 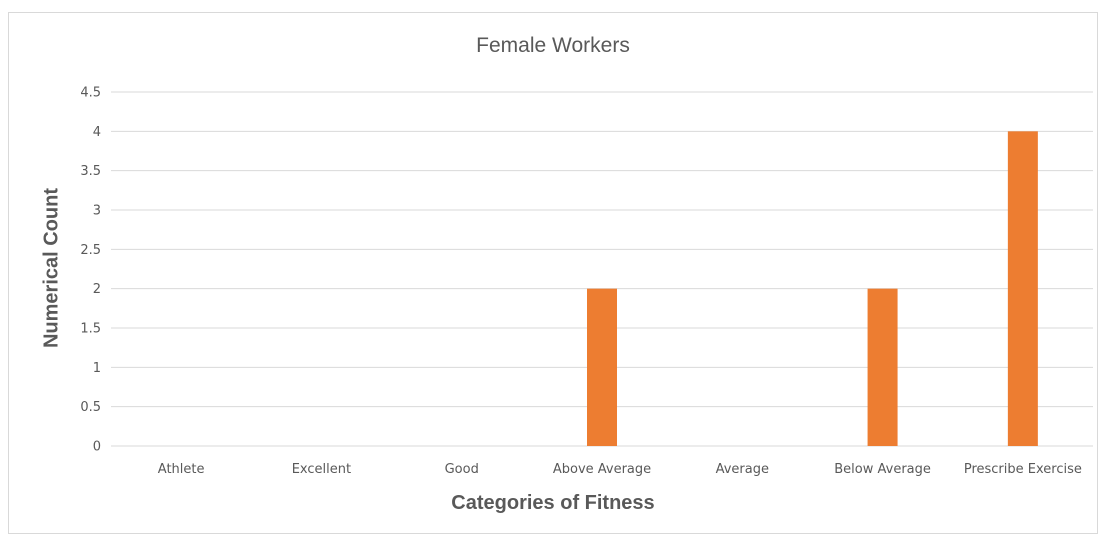 What do you see at coordinates (1023, 469) in the screenshot?
I see `x-tick-label: Prescribe Exercise` at bounding box center [1023, 469].